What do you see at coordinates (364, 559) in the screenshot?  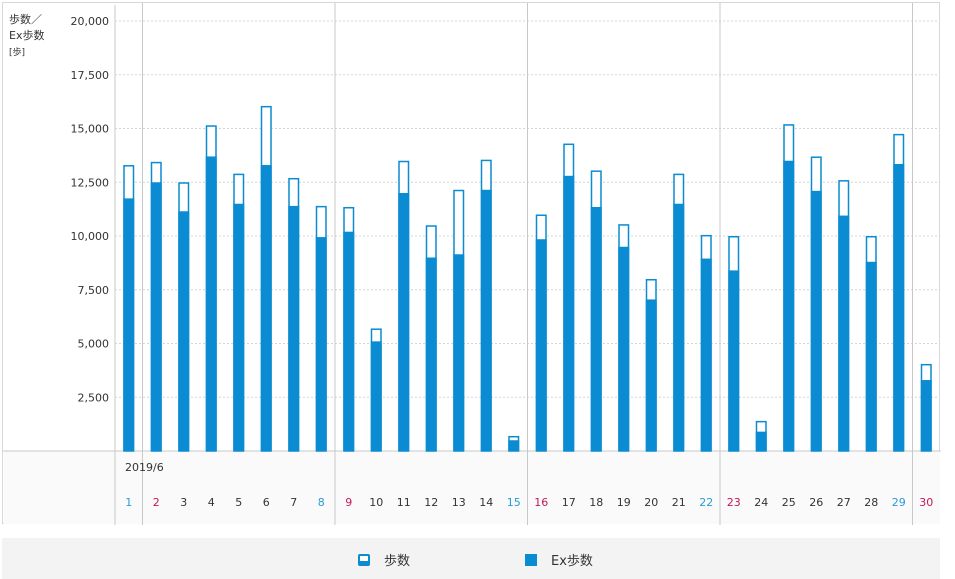 I see `steps-swatch-icon` at bounding box center [364, 559].